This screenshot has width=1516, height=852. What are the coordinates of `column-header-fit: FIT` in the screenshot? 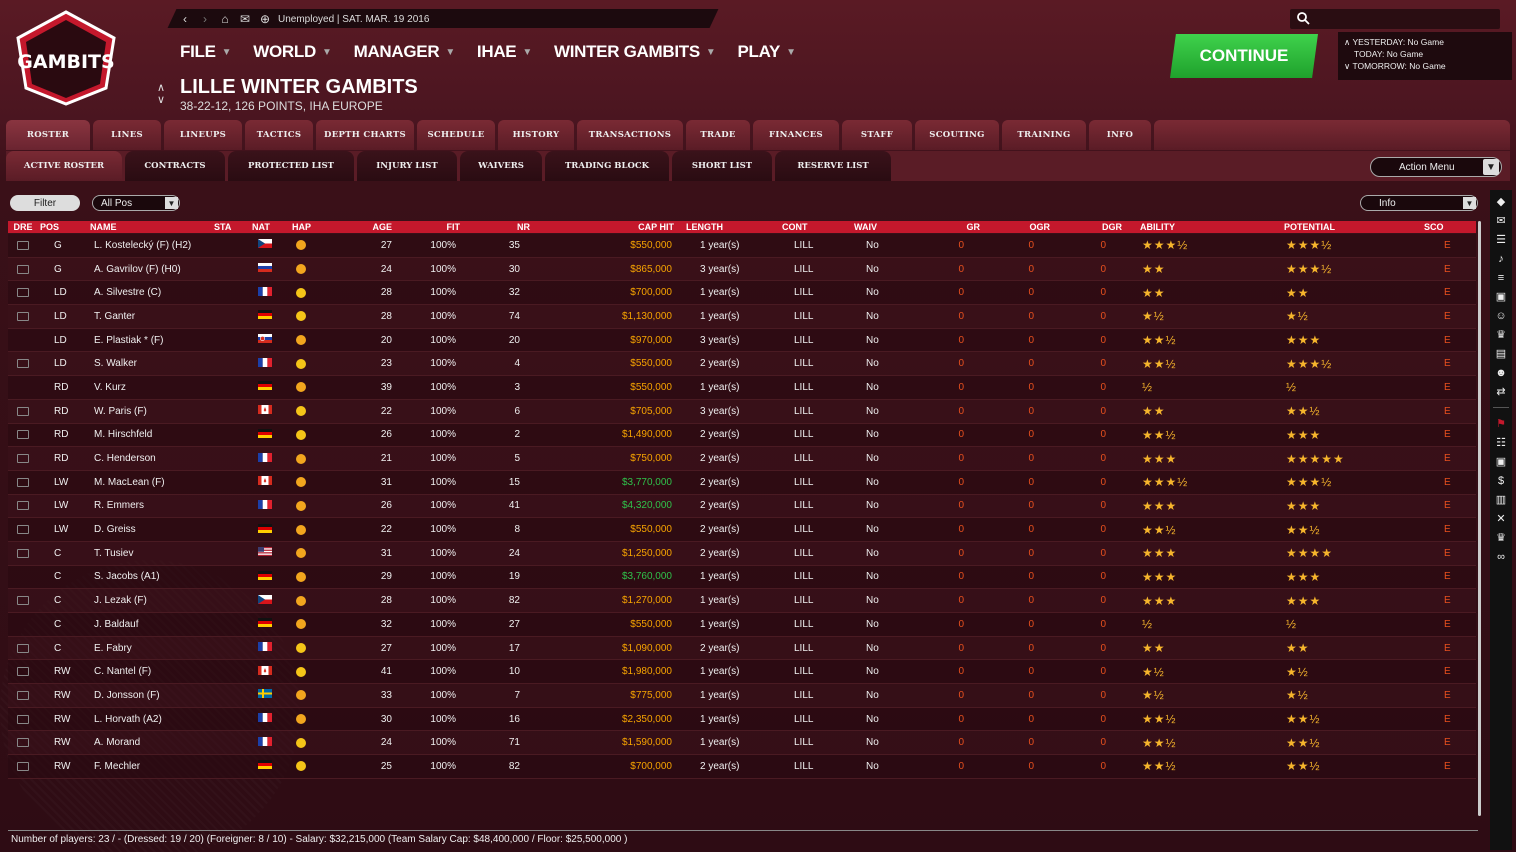 It's located at (453, 227).